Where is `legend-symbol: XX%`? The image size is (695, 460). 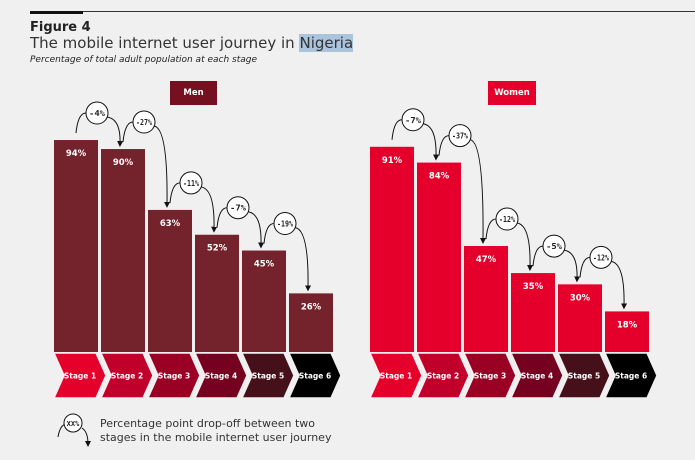 legend-symbol: XX% is located at coordinates (73, 424).